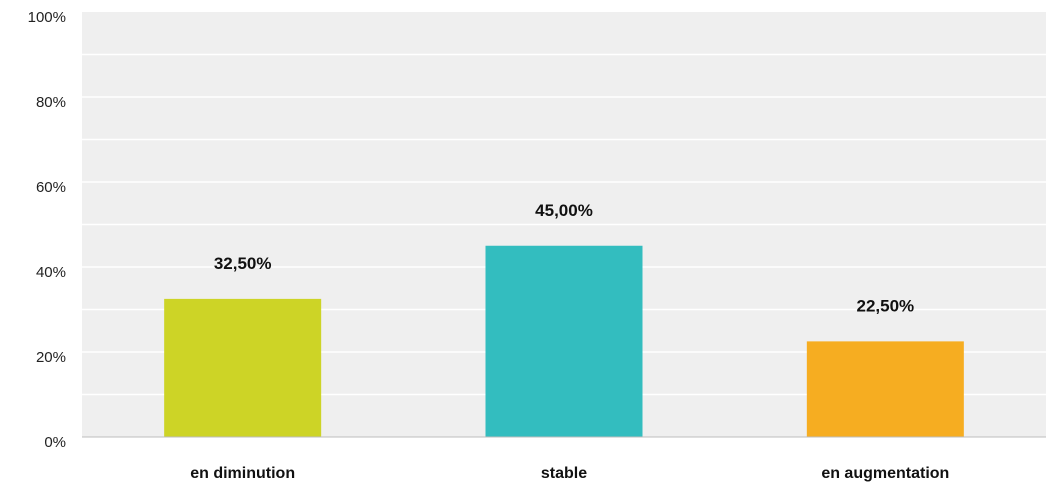 Image resolution: width=1049 pixels, height=485 pixels. What do you see at coordinates (242, 473) in the screenshot?
I see `category-label: en diminution` at bounding box center [242, 473].